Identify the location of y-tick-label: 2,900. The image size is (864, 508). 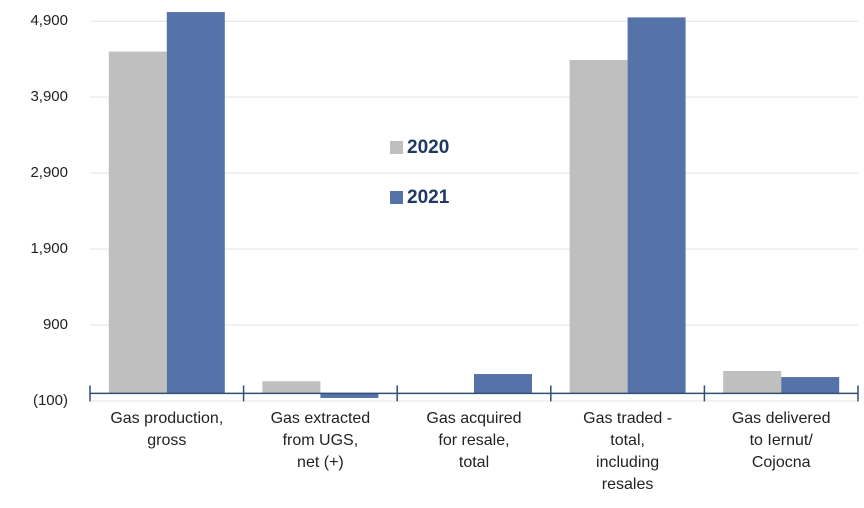
(49, 172).